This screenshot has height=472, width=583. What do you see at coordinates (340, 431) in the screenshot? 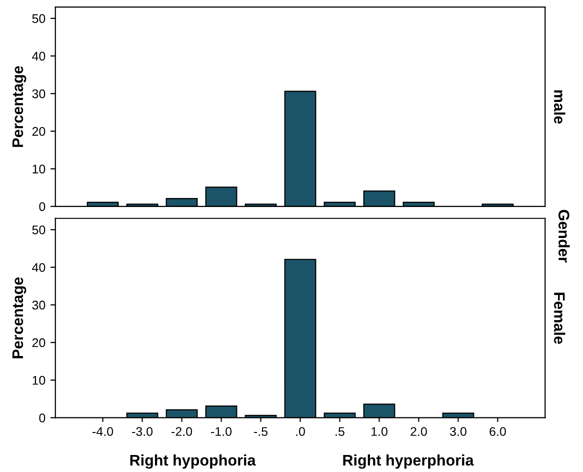
I see `x-tick-label: .5` at bounding box center [340, 431].